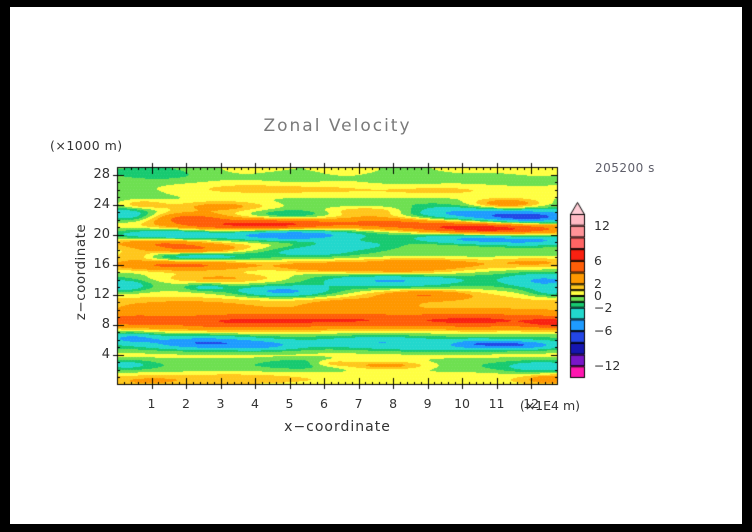 Image resolution: width=752 pixels, height=532 pixels. I want to click on plot-title: Zonal Velocity, so click(337, 126).